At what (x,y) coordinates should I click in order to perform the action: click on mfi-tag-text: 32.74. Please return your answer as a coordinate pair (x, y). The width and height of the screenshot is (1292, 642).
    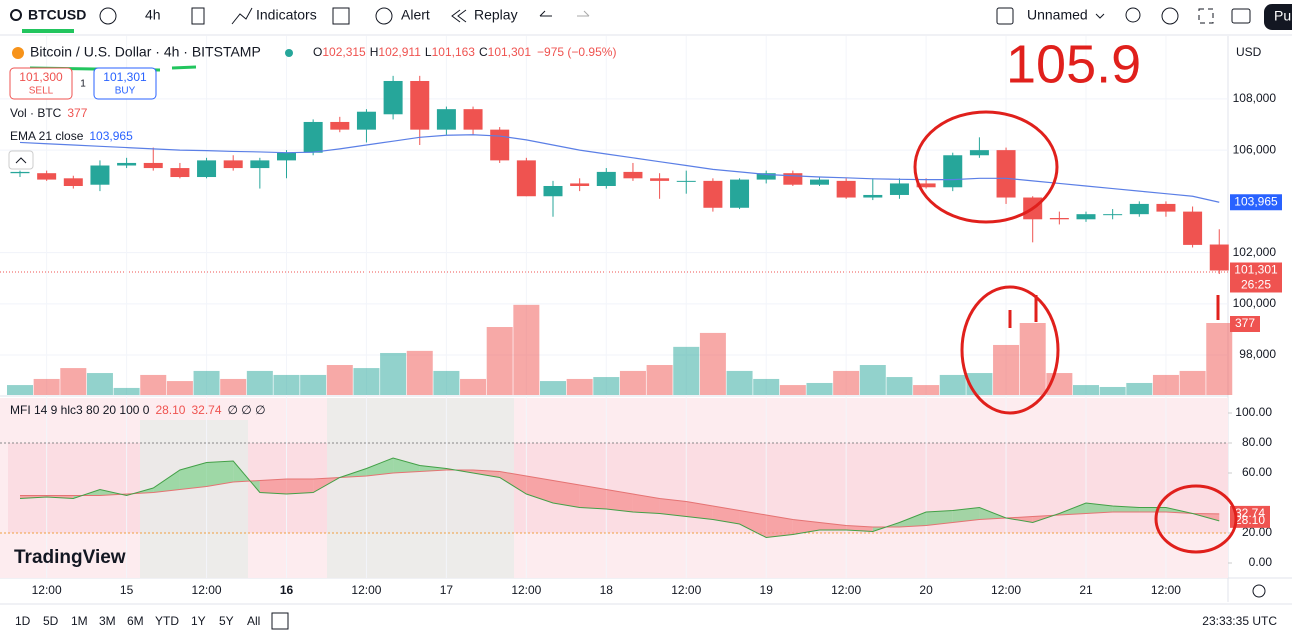
    Looking at the image, I should click on (1250, 513).